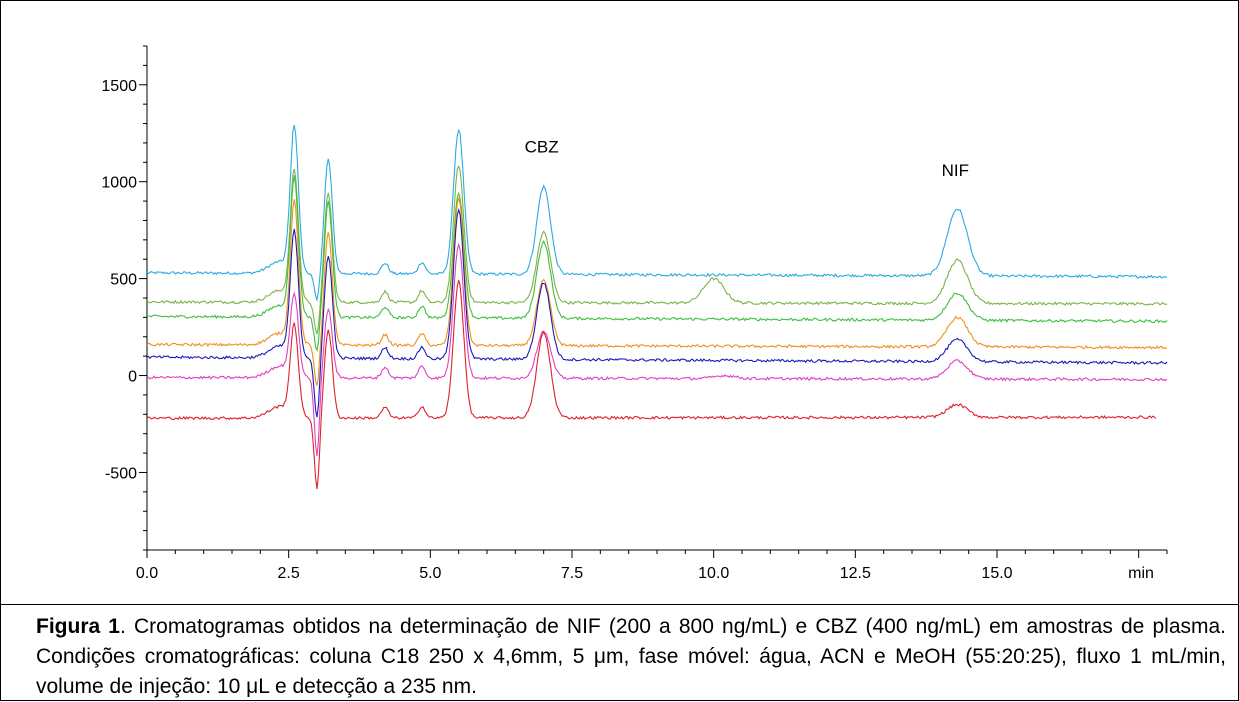  Describe the element at coordinates (1141, 573) in the screenshot. I see `x-axis-label: min` at that location.